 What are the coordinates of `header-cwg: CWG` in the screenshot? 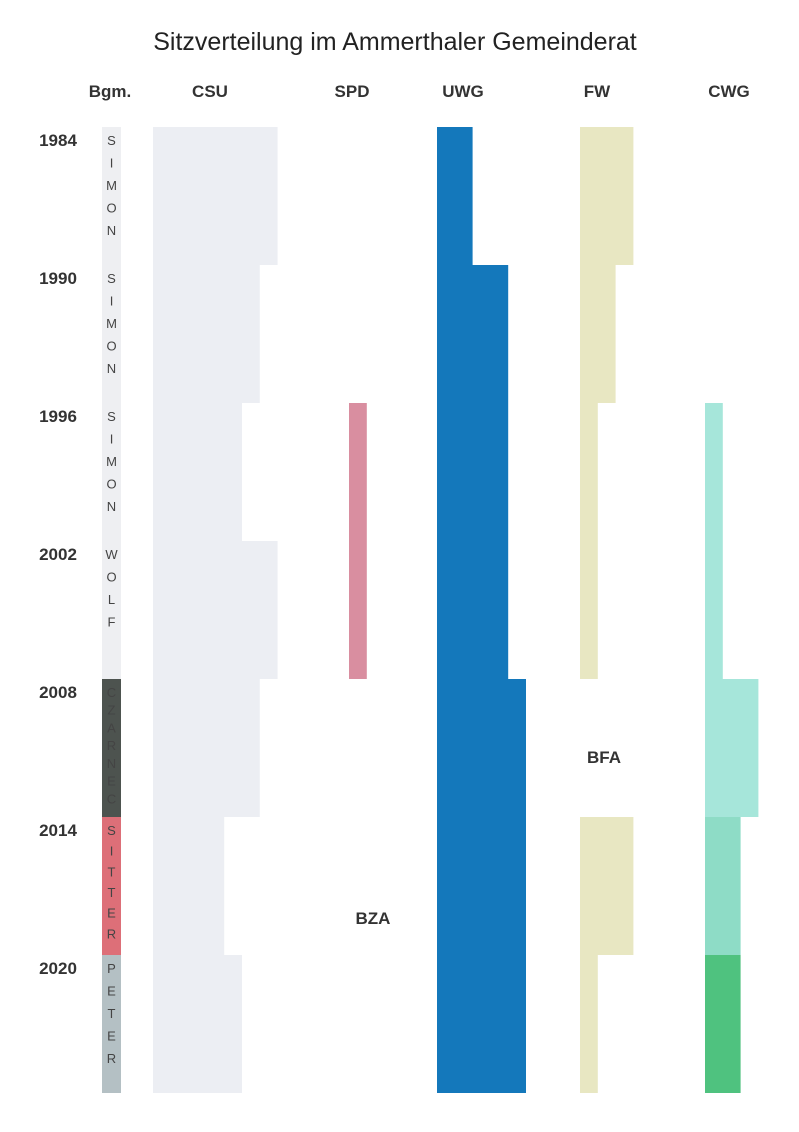 It's located at (729, 91).